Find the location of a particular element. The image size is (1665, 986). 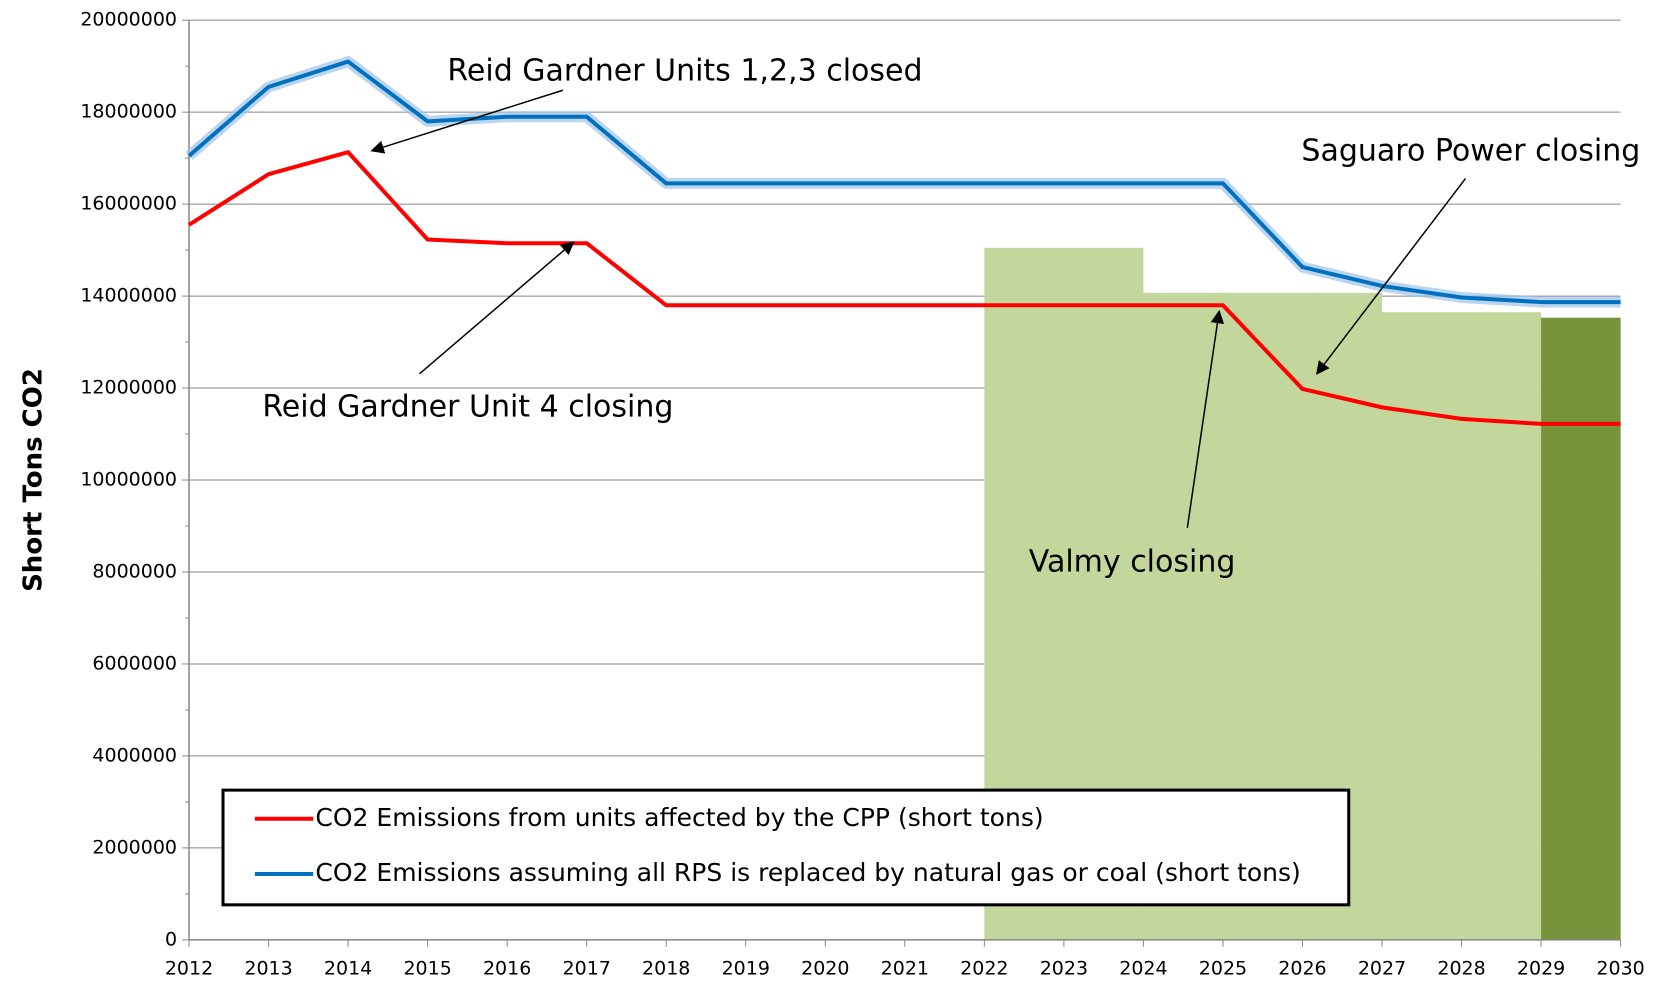

y-axis-label: Short Tons CO2 is located at coordinates (34, 480).